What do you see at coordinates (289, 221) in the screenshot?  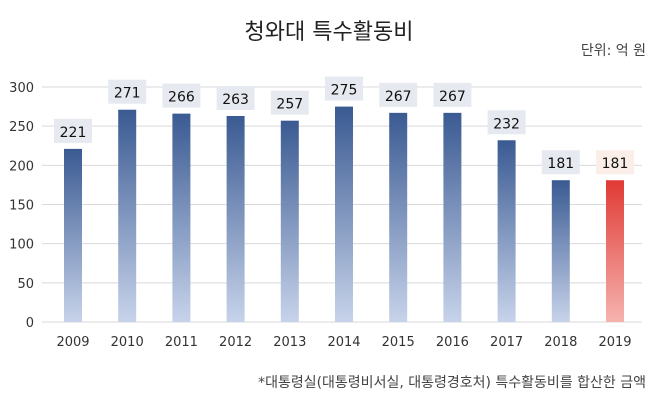 I see `bar-2013` at bounding box center [289, 221].